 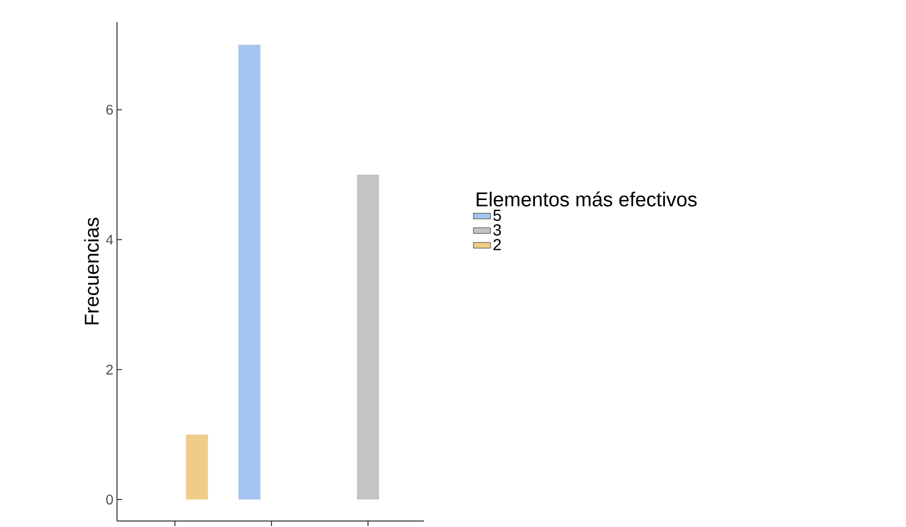 I want to click on legend-label: 2, so click(x=497, y=244).